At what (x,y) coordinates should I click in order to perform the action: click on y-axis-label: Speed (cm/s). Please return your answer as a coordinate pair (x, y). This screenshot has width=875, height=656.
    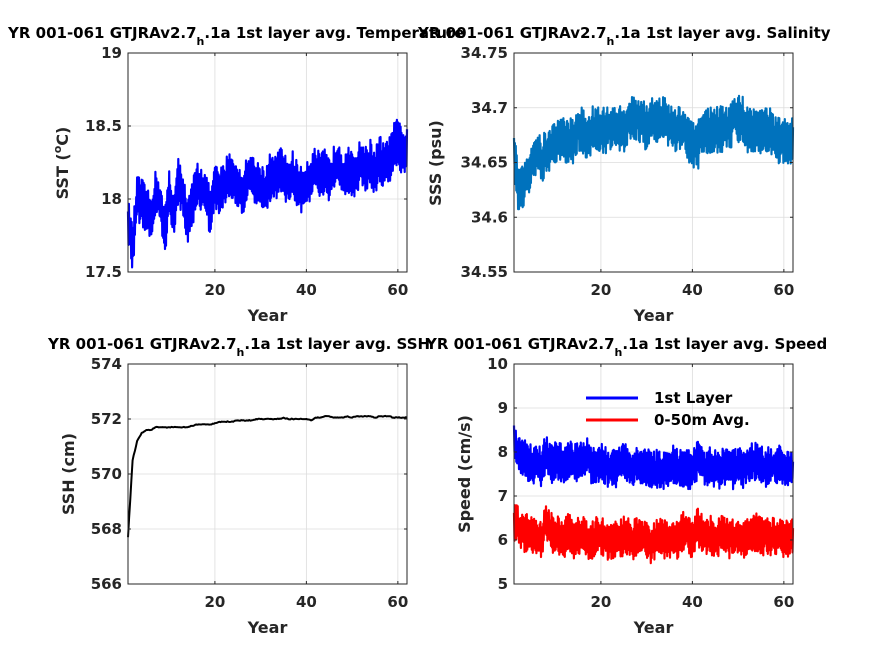
    Looking at the image, I should click on (464, 474).